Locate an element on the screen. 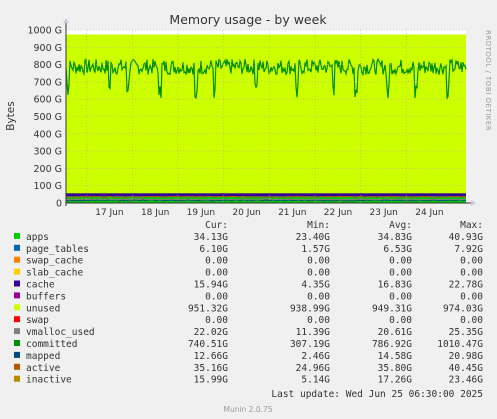  y-axis-arrow is located at coordinates (66, 20).